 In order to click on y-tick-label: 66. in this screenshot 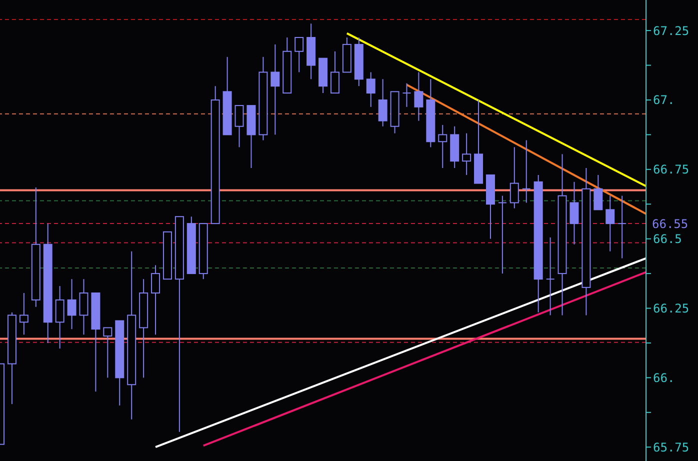, I will do `click(664, 377)`.